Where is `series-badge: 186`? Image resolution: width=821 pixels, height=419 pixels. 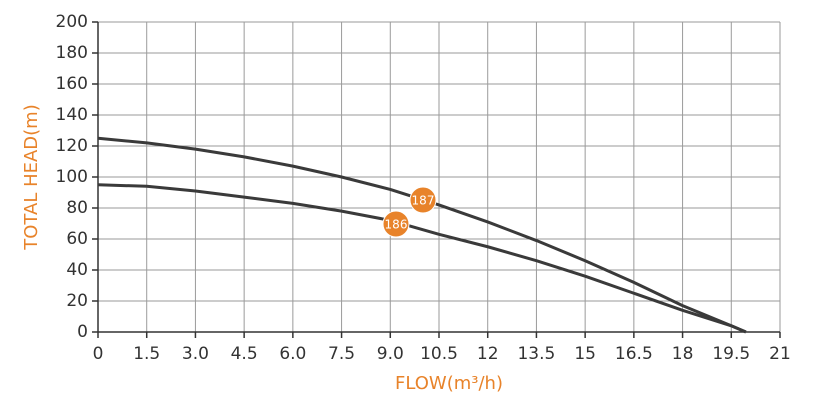
series-badge: 186 is located at coordinates (396, 224).